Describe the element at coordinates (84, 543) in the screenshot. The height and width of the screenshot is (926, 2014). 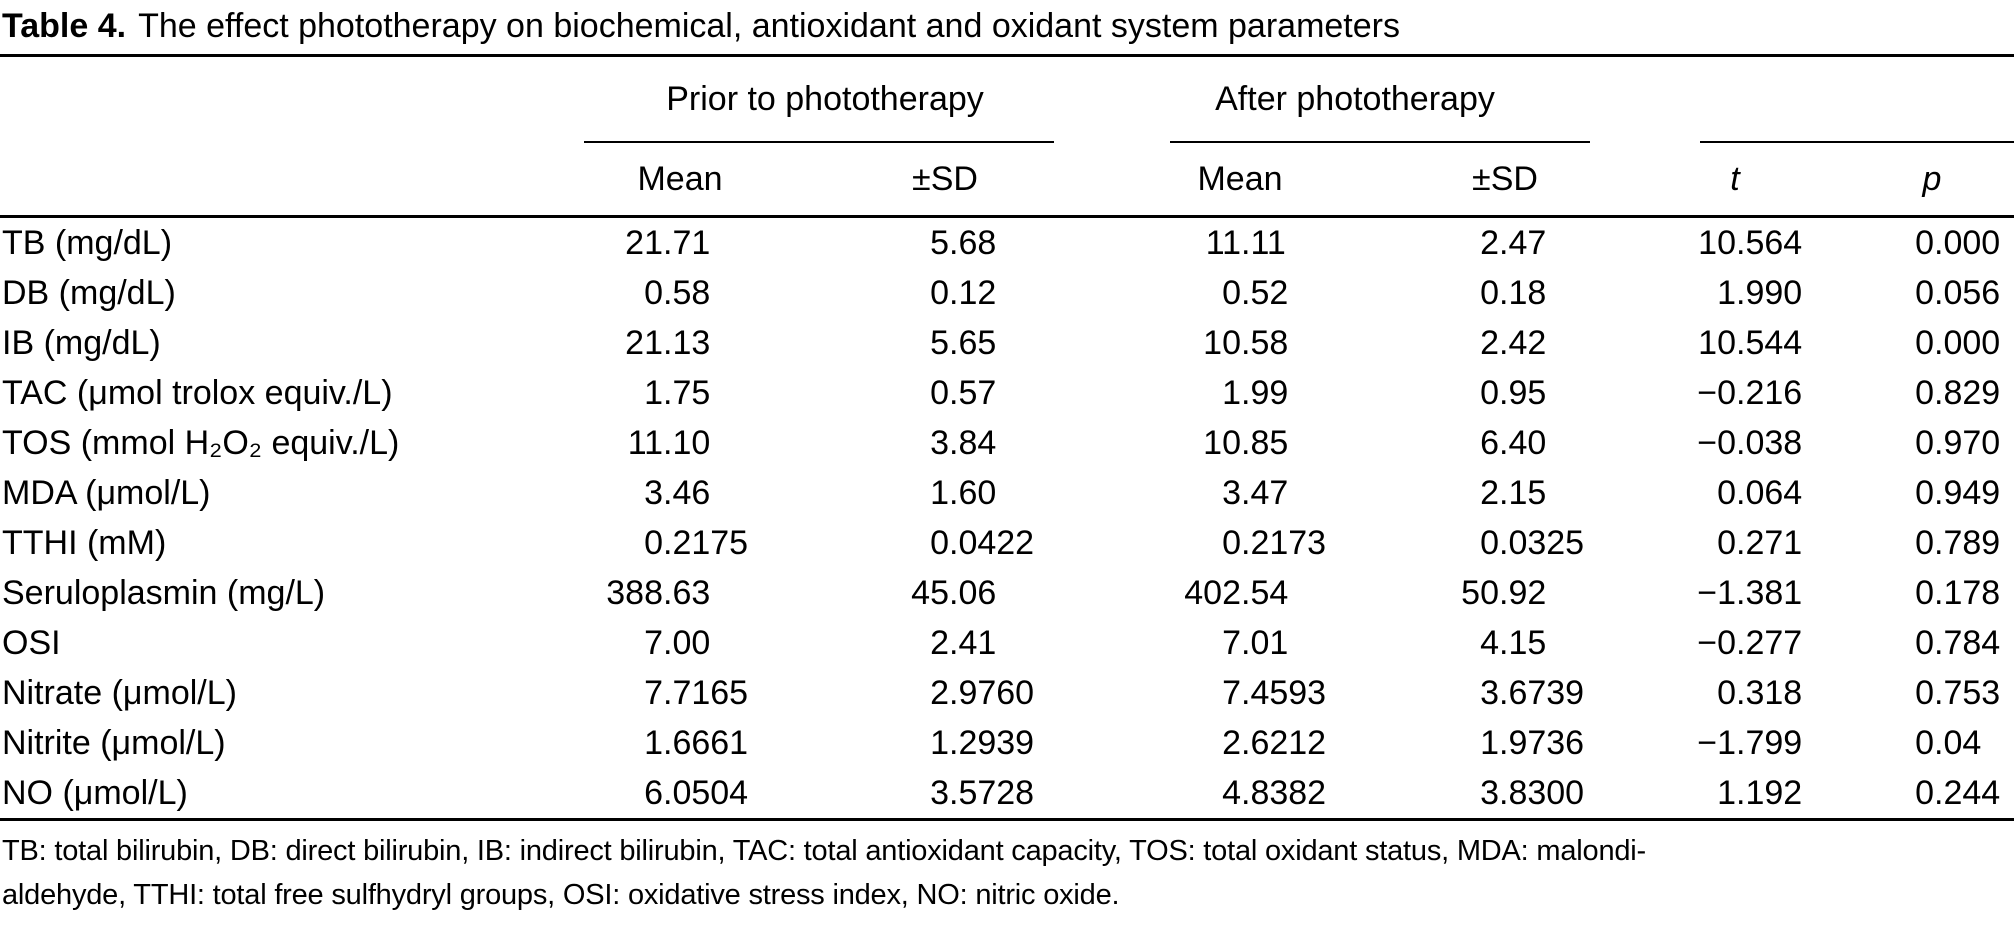
I see `row-label: TTHI (mM)` at that location.